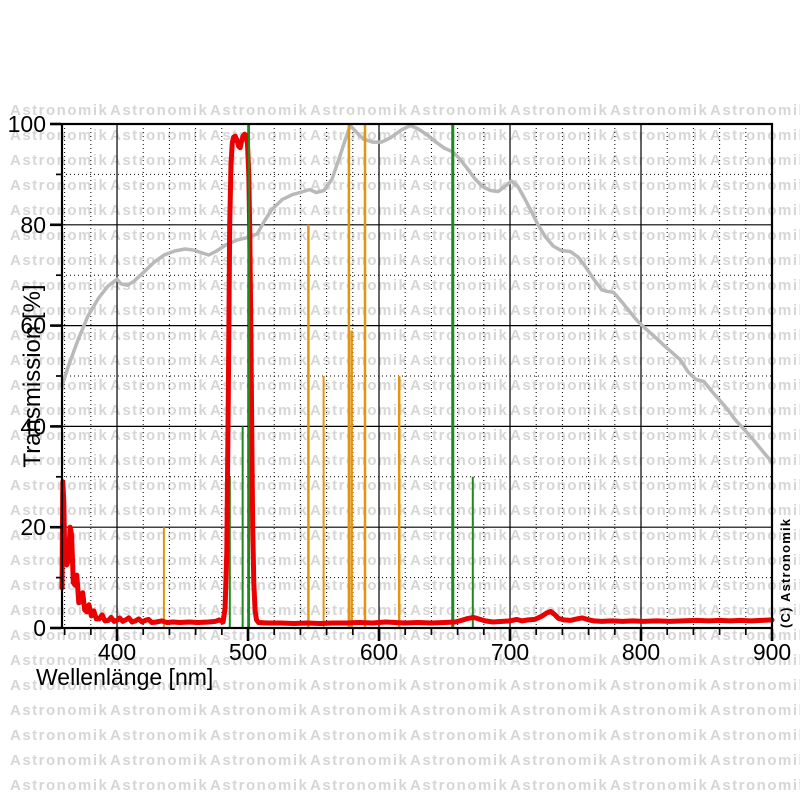 Image resolution: width=800 pixels, height=800 pixels. I want to click on copyright-vertical-label: (C) Astronomik, so click(785, 573).